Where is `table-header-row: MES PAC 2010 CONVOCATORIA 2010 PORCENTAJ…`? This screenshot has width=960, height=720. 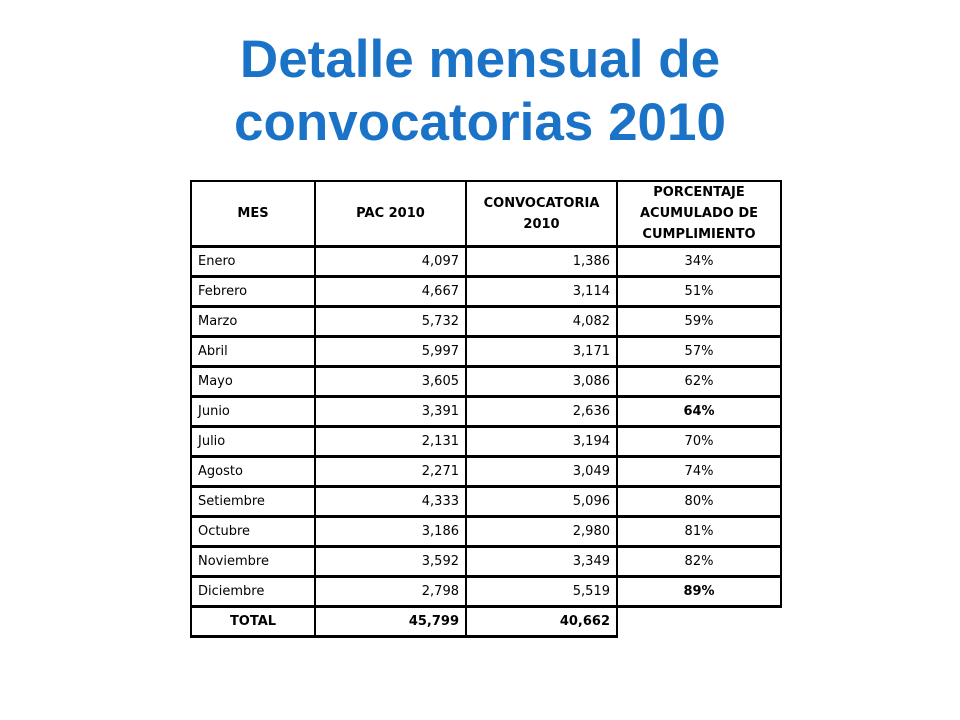 table-header-row: MES PAC 2010 CONVOCATORIA 2010 PORCENTAJ… is located at coordinates (486, 214).